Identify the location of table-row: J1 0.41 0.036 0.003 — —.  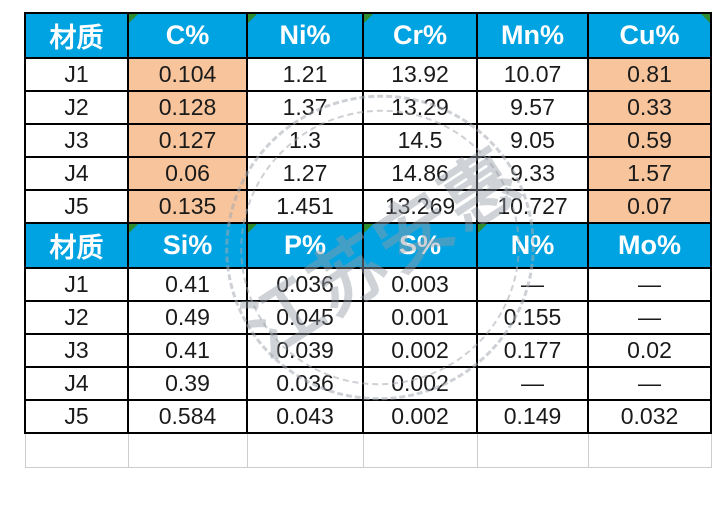
(368, 284).